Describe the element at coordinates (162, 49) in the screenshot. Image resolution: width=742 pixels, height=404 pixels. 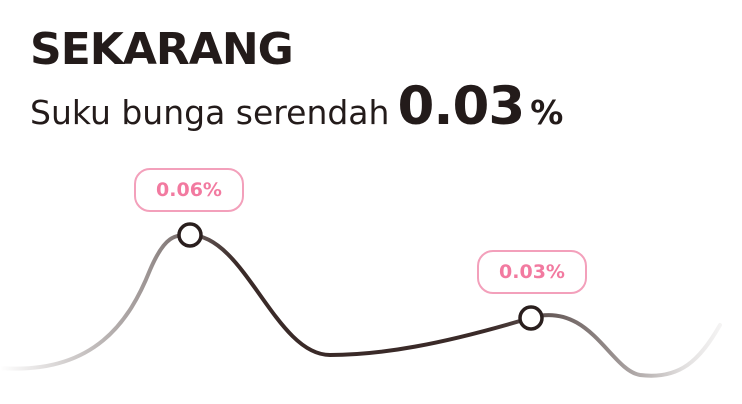
I see `headline: SEKARANG` at that location.